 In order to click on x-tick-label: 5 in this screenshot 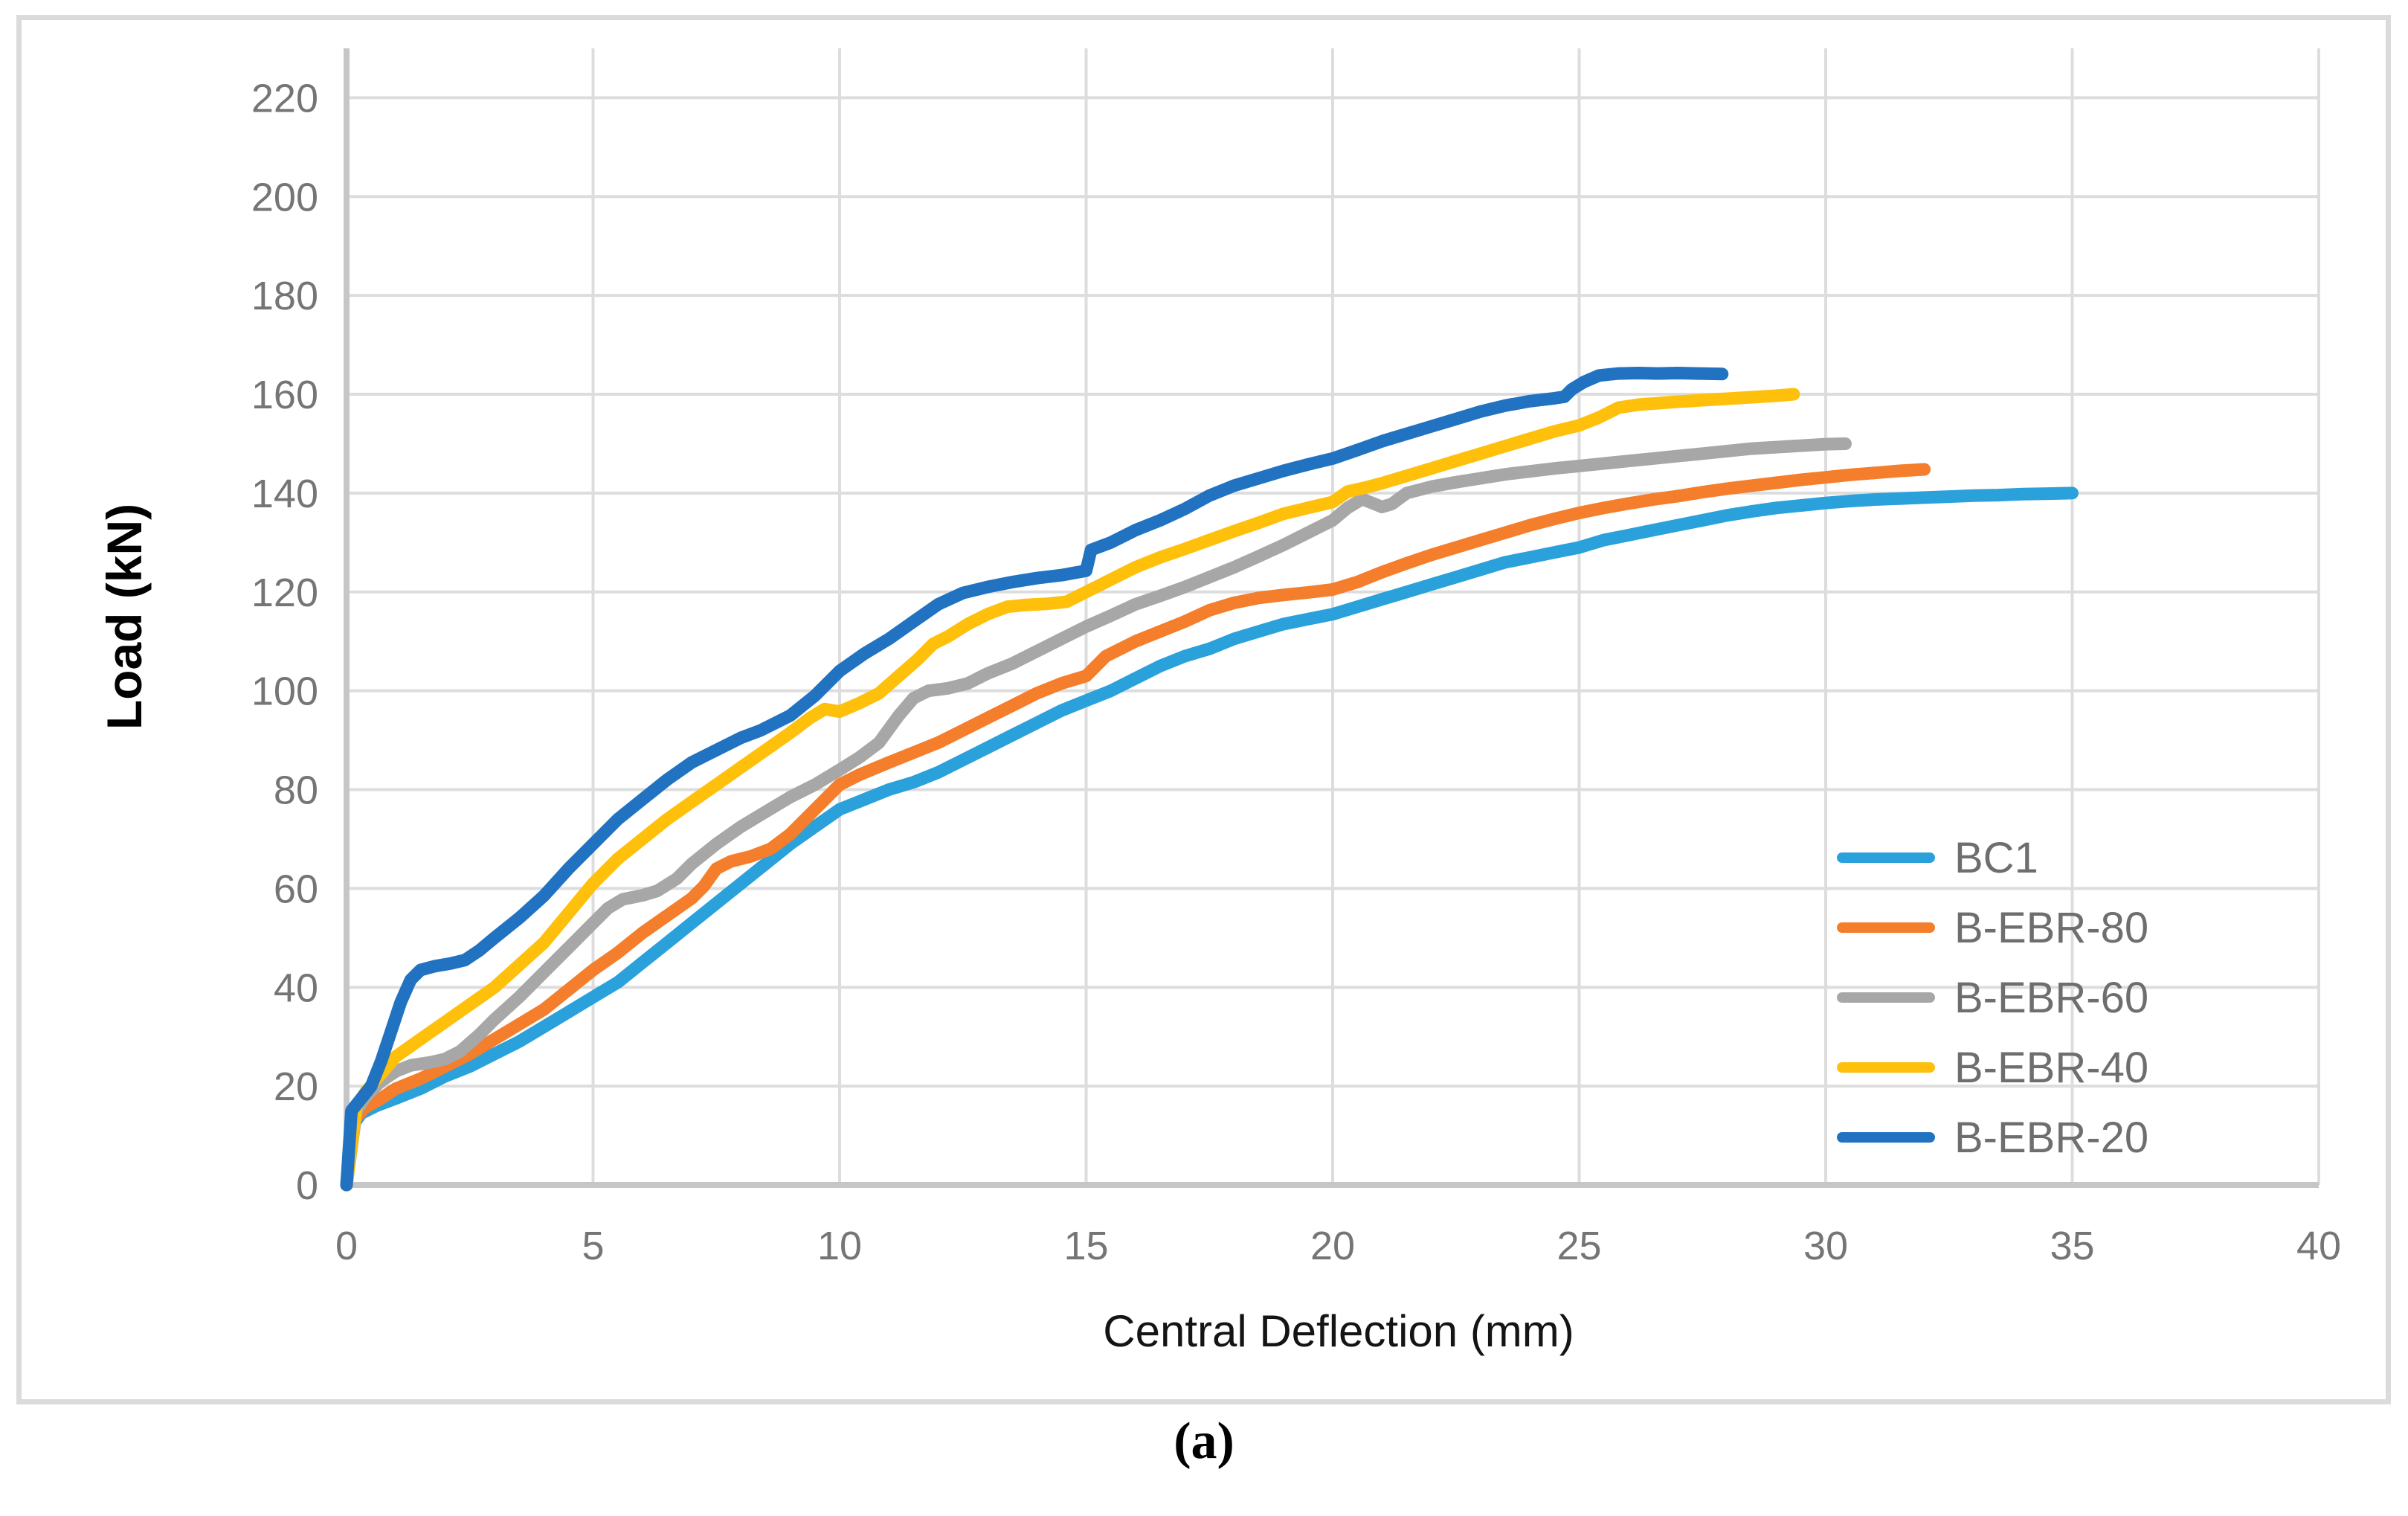, I will do `click(593, 1246)`.